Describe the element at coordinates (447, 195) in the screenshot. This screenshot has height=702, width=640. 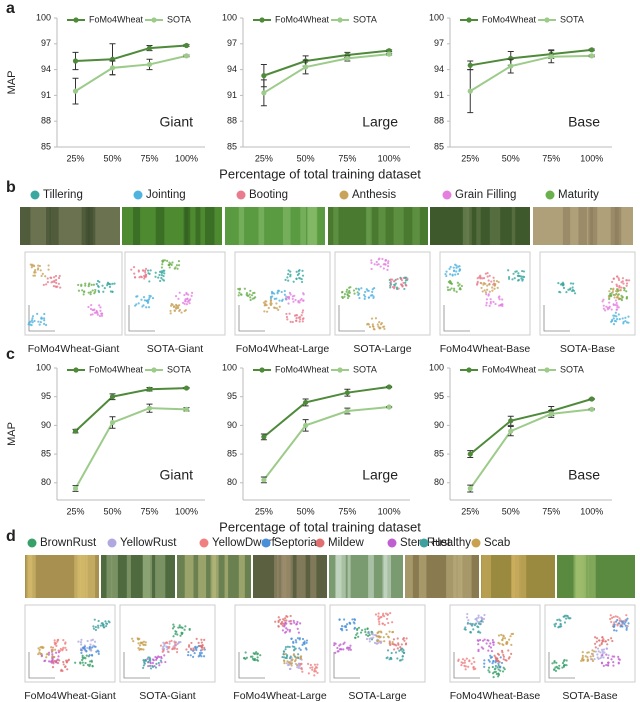
I see `class-swatch` at that location.